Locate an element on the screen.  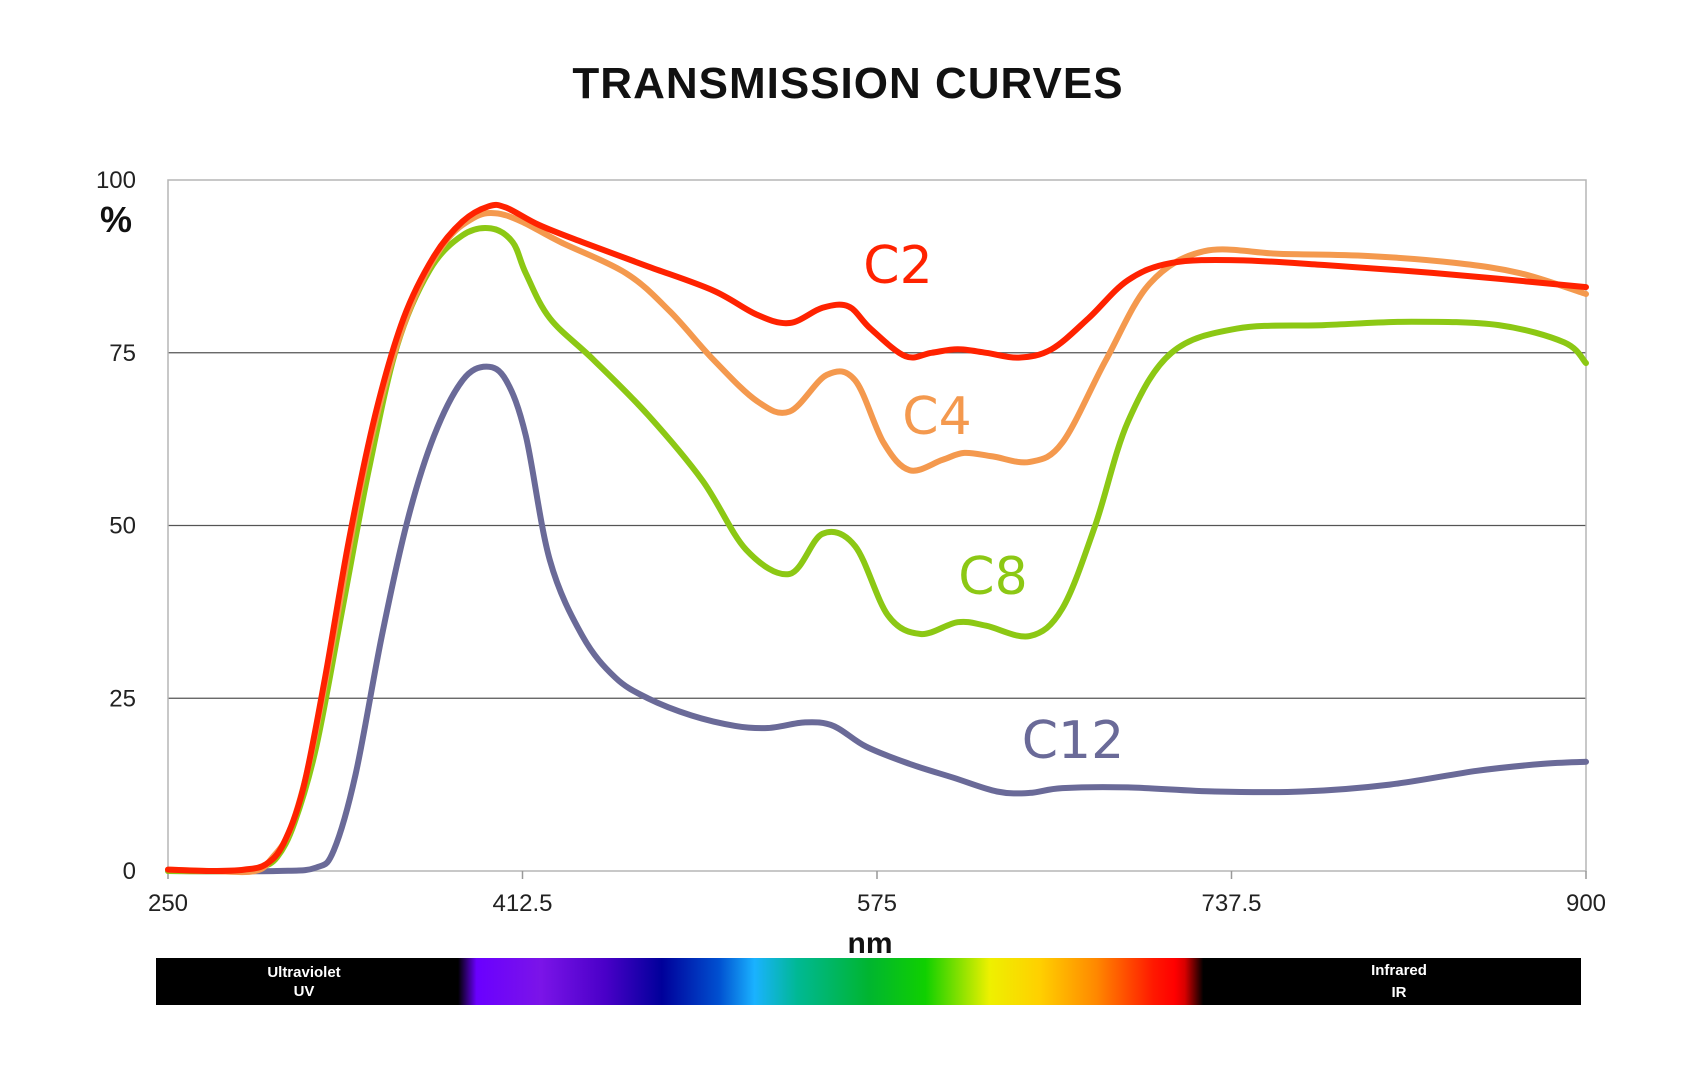
y-tick-label: 75 is located at coordinates (122, 353).